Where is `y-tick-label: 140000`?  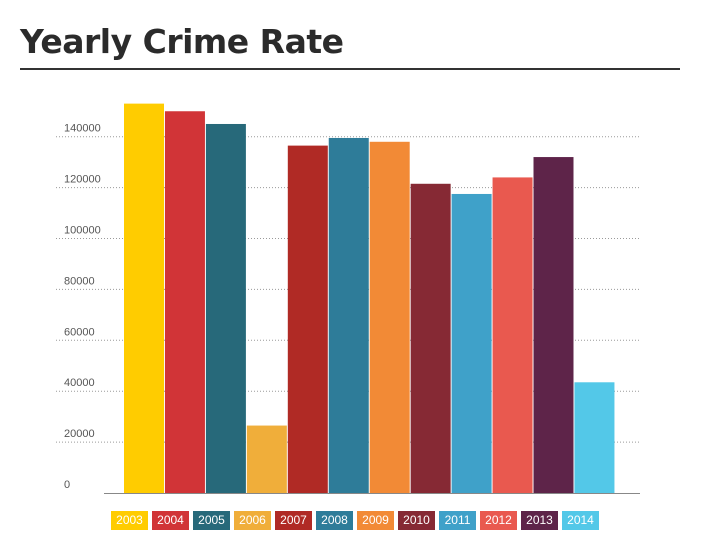
y-tick-label: 140000 is located at coordinates (82, 129).